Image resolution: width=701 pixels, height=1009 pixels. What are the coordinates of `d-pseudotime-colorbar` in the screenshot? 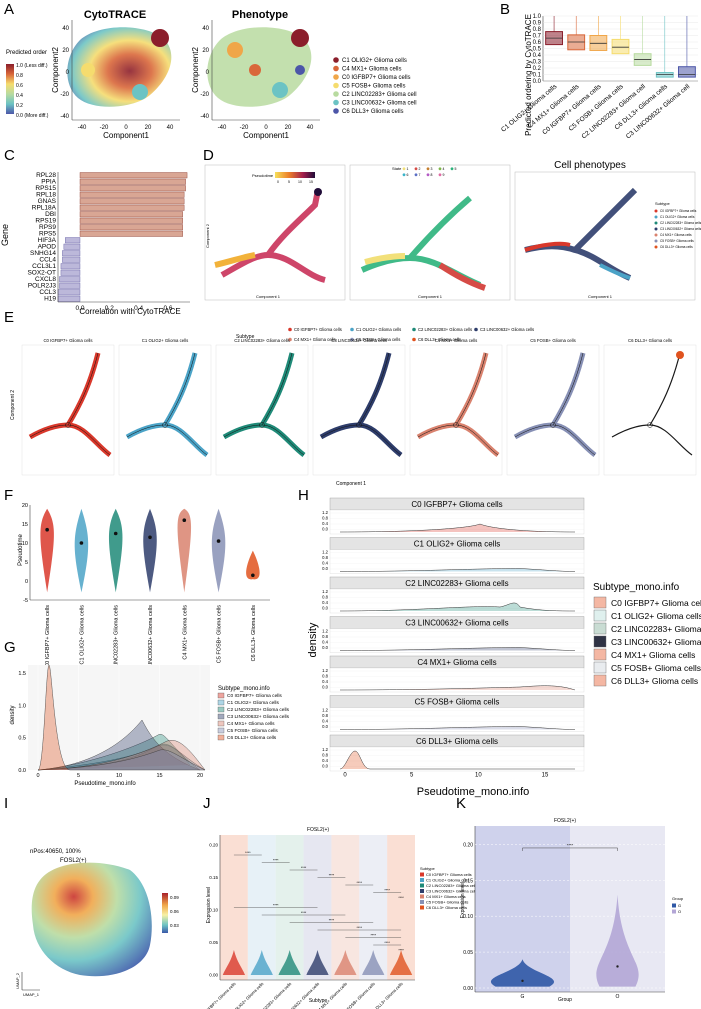 It's located at (295, 175).